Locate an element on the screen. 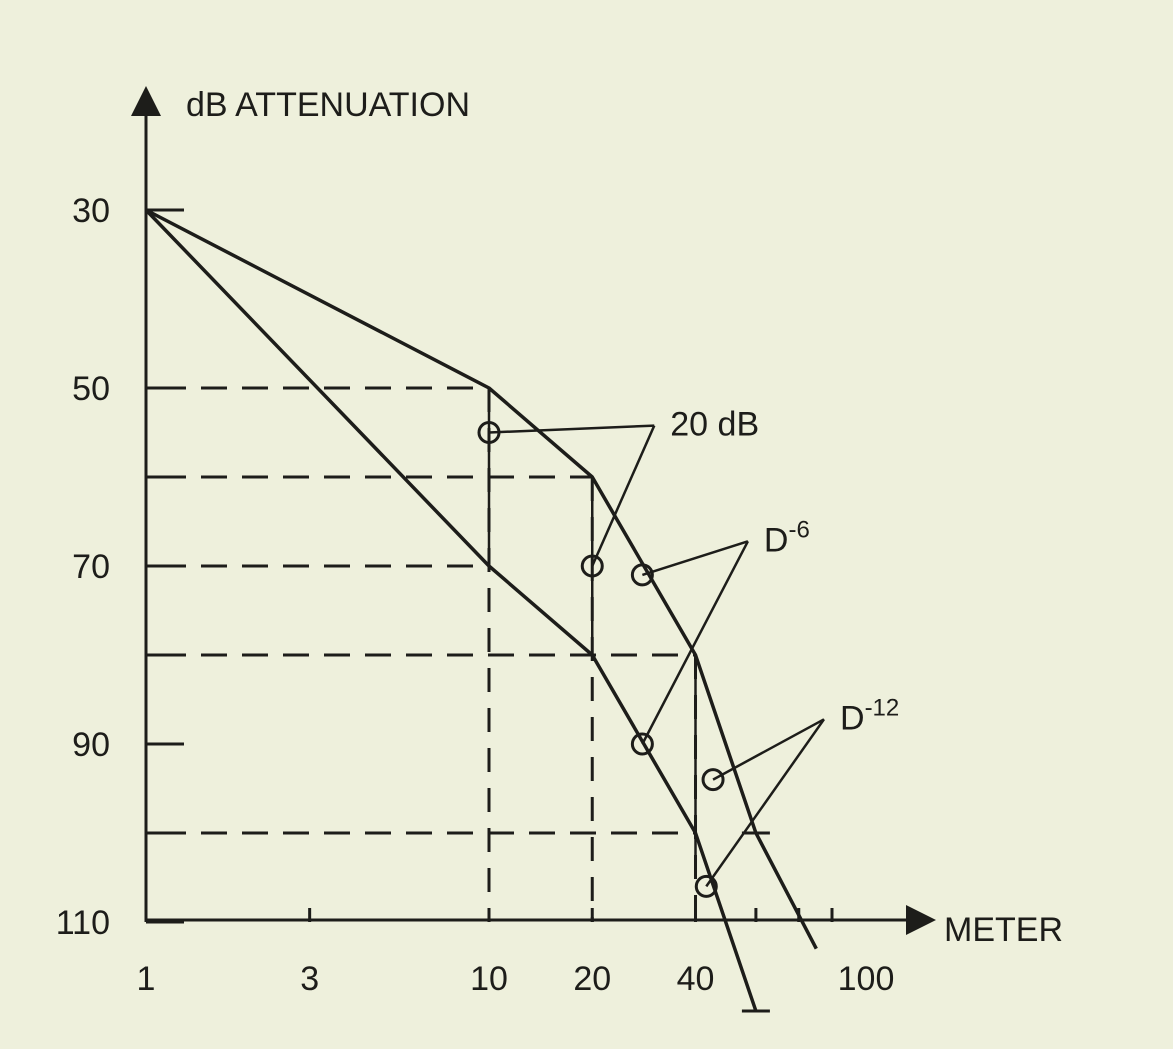 Image resolution: width=1173 pixels, height=1049 pixels. annotation-superscript-2: -12 is located at coordinates (882, 707).